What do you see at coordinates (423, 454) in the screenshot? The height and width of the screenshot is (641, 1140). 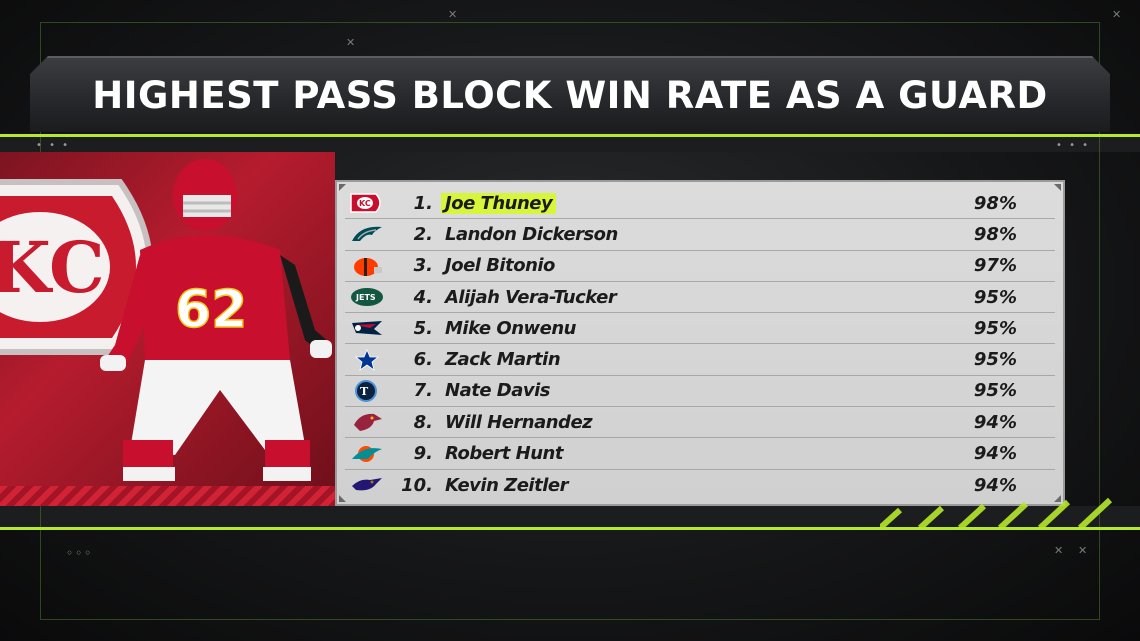 I see `rank-number: 9.` at bounding box center [423, 454].